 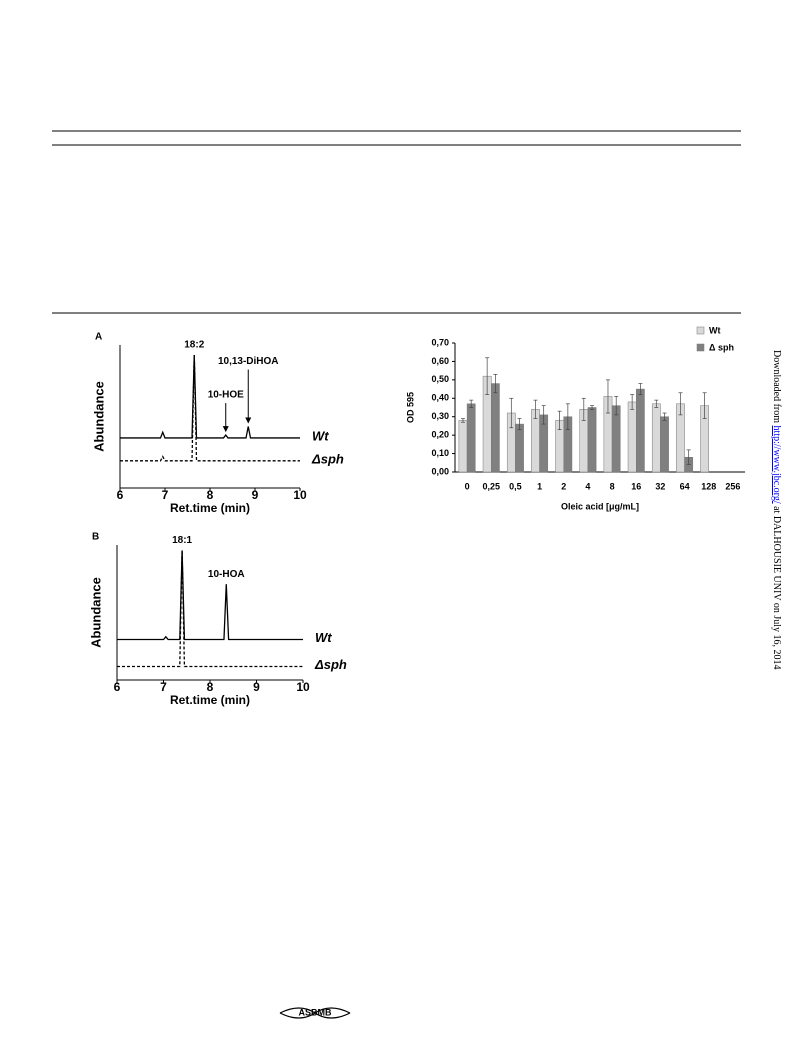 I want to click on x-axis-label: Oleic acid [μg/mL], so click(x=600, y=506).